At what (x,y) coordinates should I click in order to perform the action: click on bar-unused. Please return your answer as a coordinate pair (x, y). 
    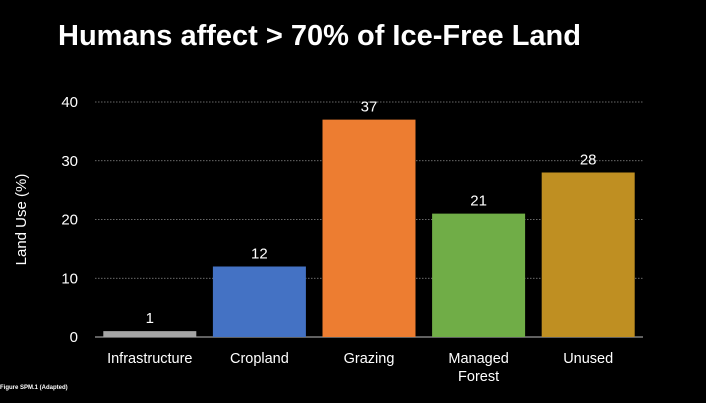
    Looking at the image, I should click on (588, 254).